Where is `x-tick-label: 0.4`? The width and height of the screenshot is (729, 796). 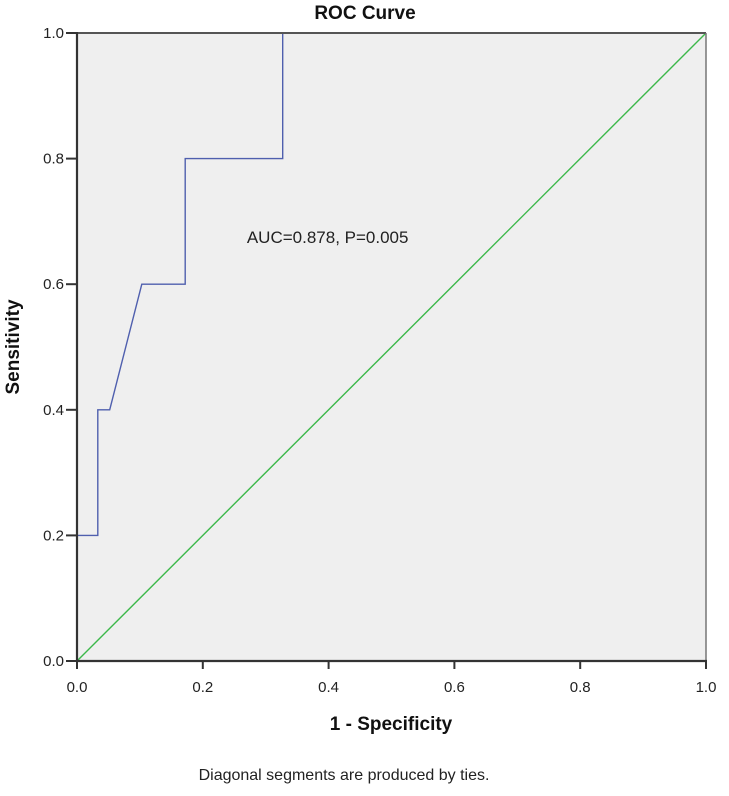
x-tick-label: 0.4 is located at coordinates (328, 687).